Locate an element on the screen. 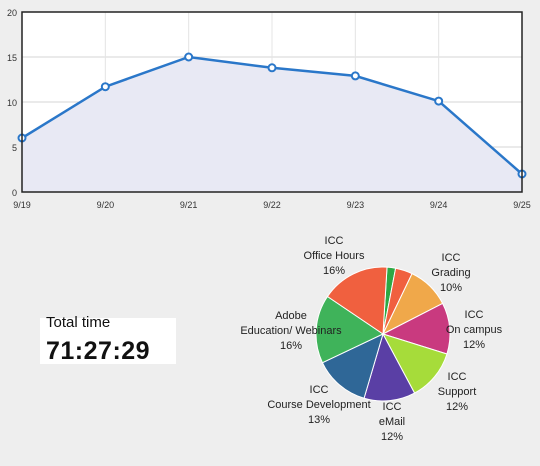 The image size is (540, 466). x-axis-ticks: 9/19 9/20 9/21 9/22 9/23 9/24 9/25 is located at coordinates (272, 205).